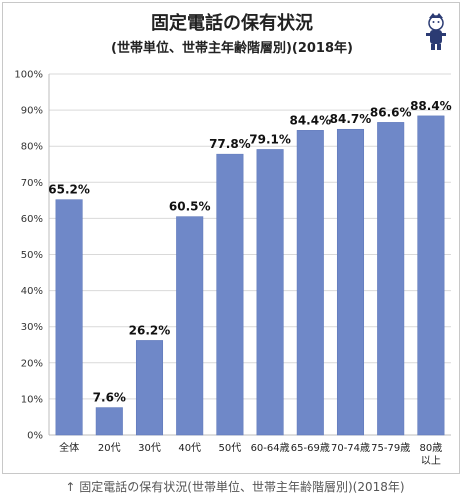 The width and height of the screenshot is (470, 500). I want to click on category-label: 20代, so click(109, 448).